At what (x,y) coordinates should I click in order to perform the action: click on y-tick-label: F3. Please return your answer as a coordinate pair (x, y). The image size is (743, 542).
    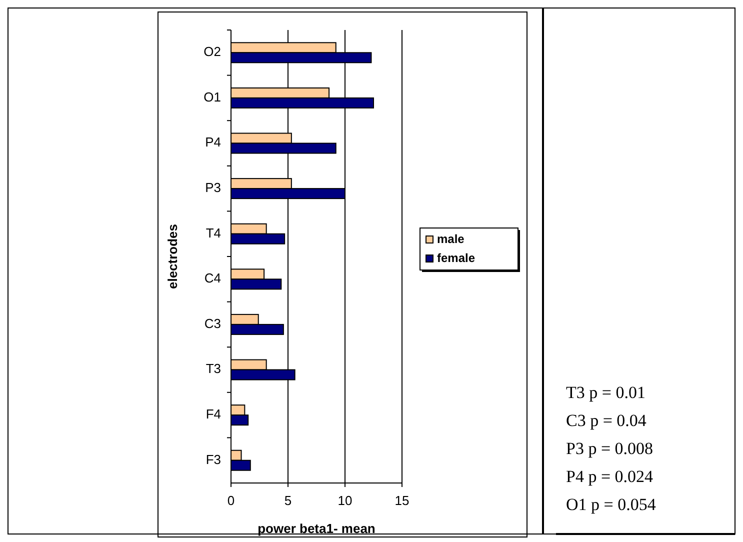
    Looking at the image, I should click on (213, 459).